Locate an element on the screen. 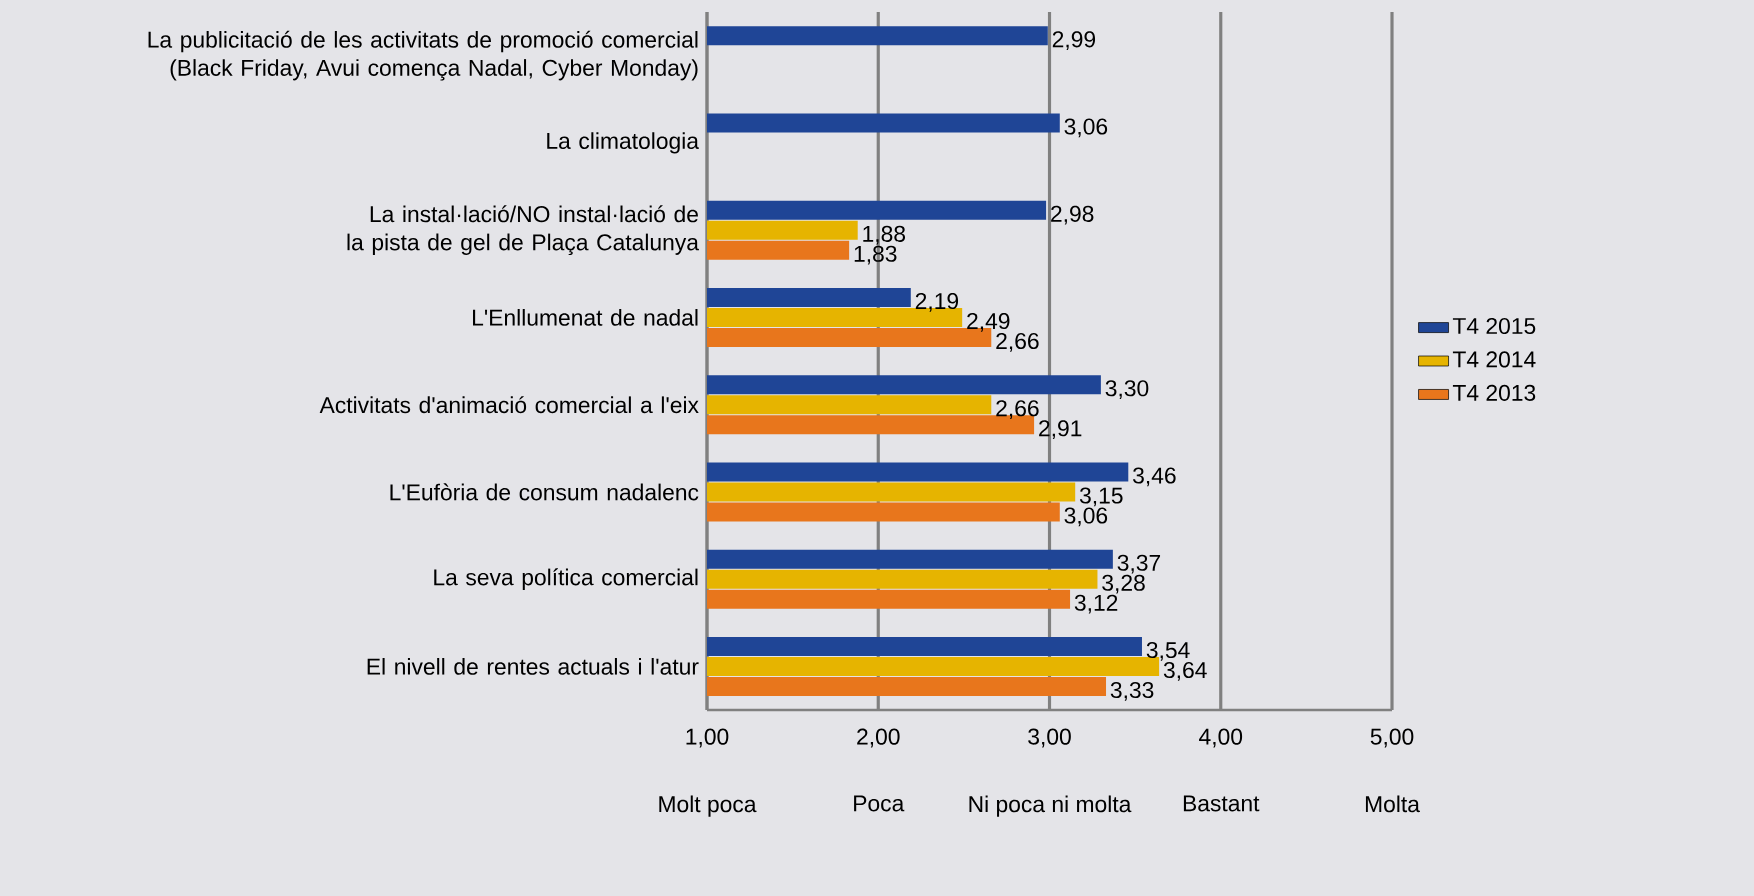 The height and width of the screenshot is (896, 1754). data-label: 3,33 is located at coordinates (1132, 691).